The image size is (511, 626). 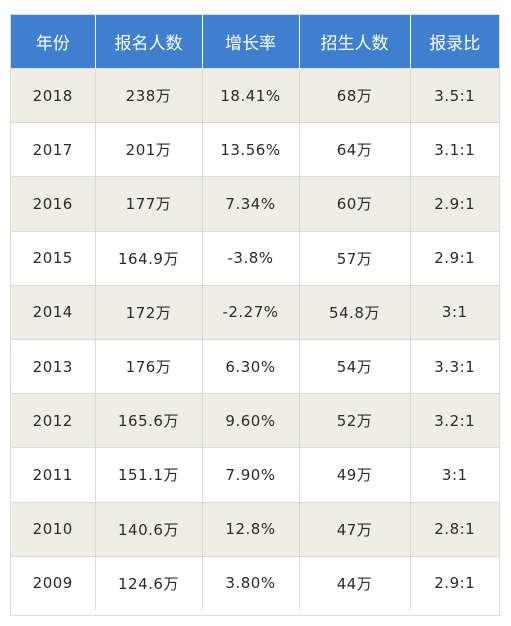 I want to click on cell-applicants: 140.6万, so click(x=149, y=529).